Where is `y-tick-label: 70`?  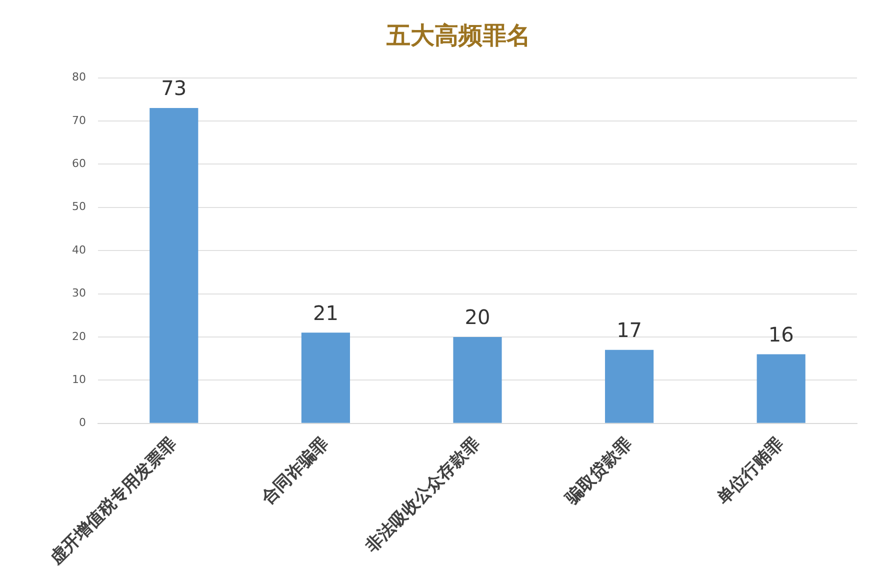 y-tick-label: 70 is located at coordinates (79, 120).